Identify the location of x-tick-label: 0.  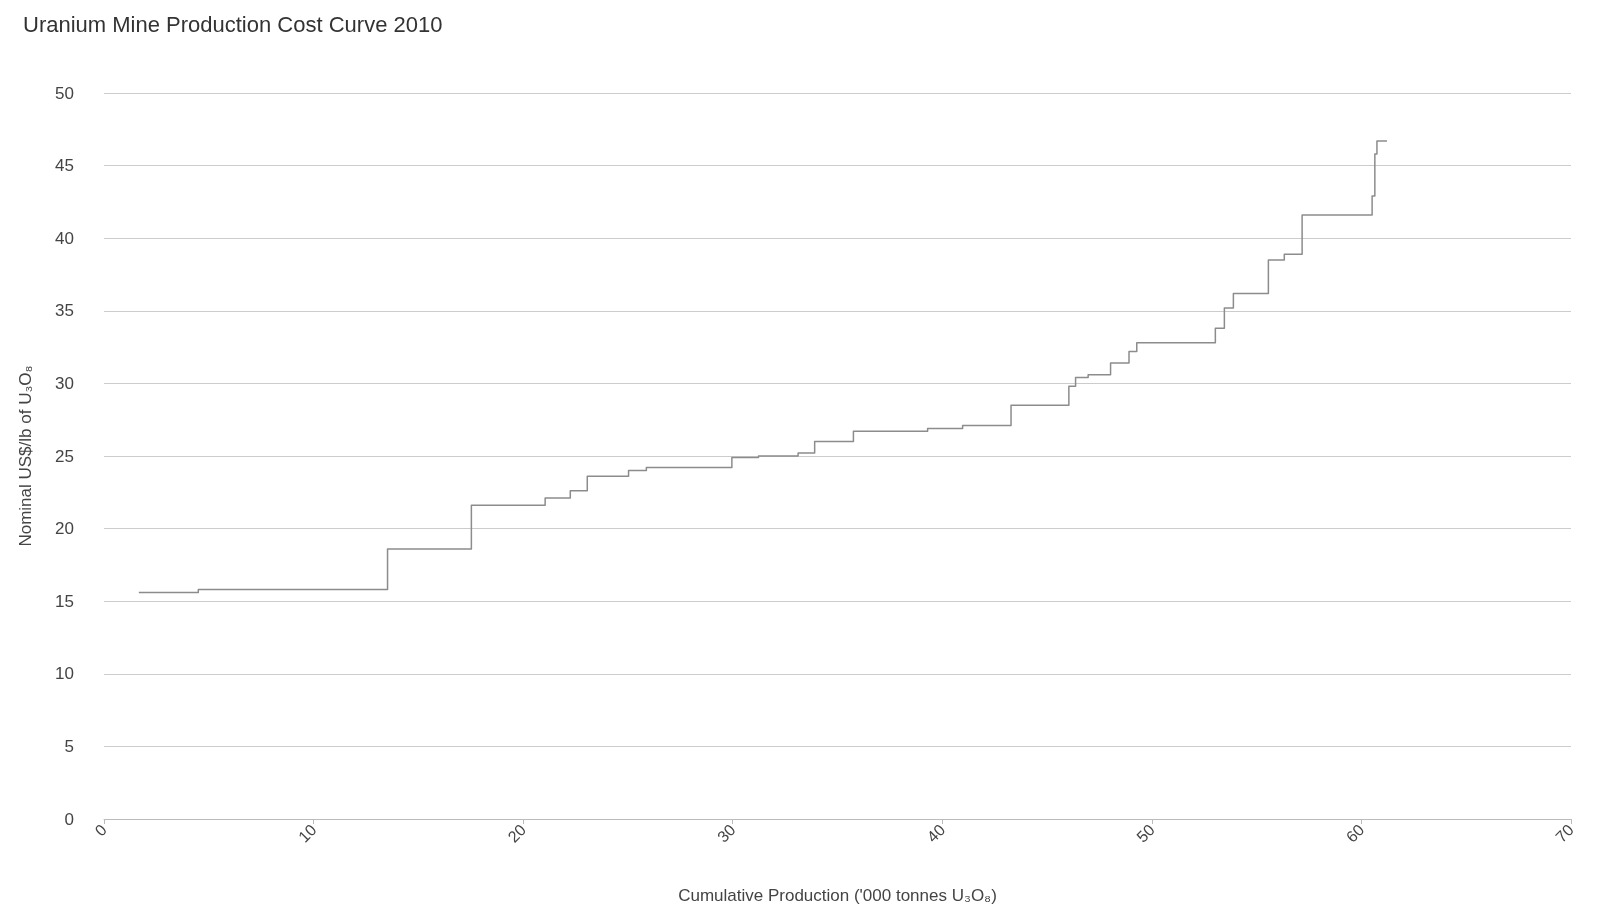
(101, 830).